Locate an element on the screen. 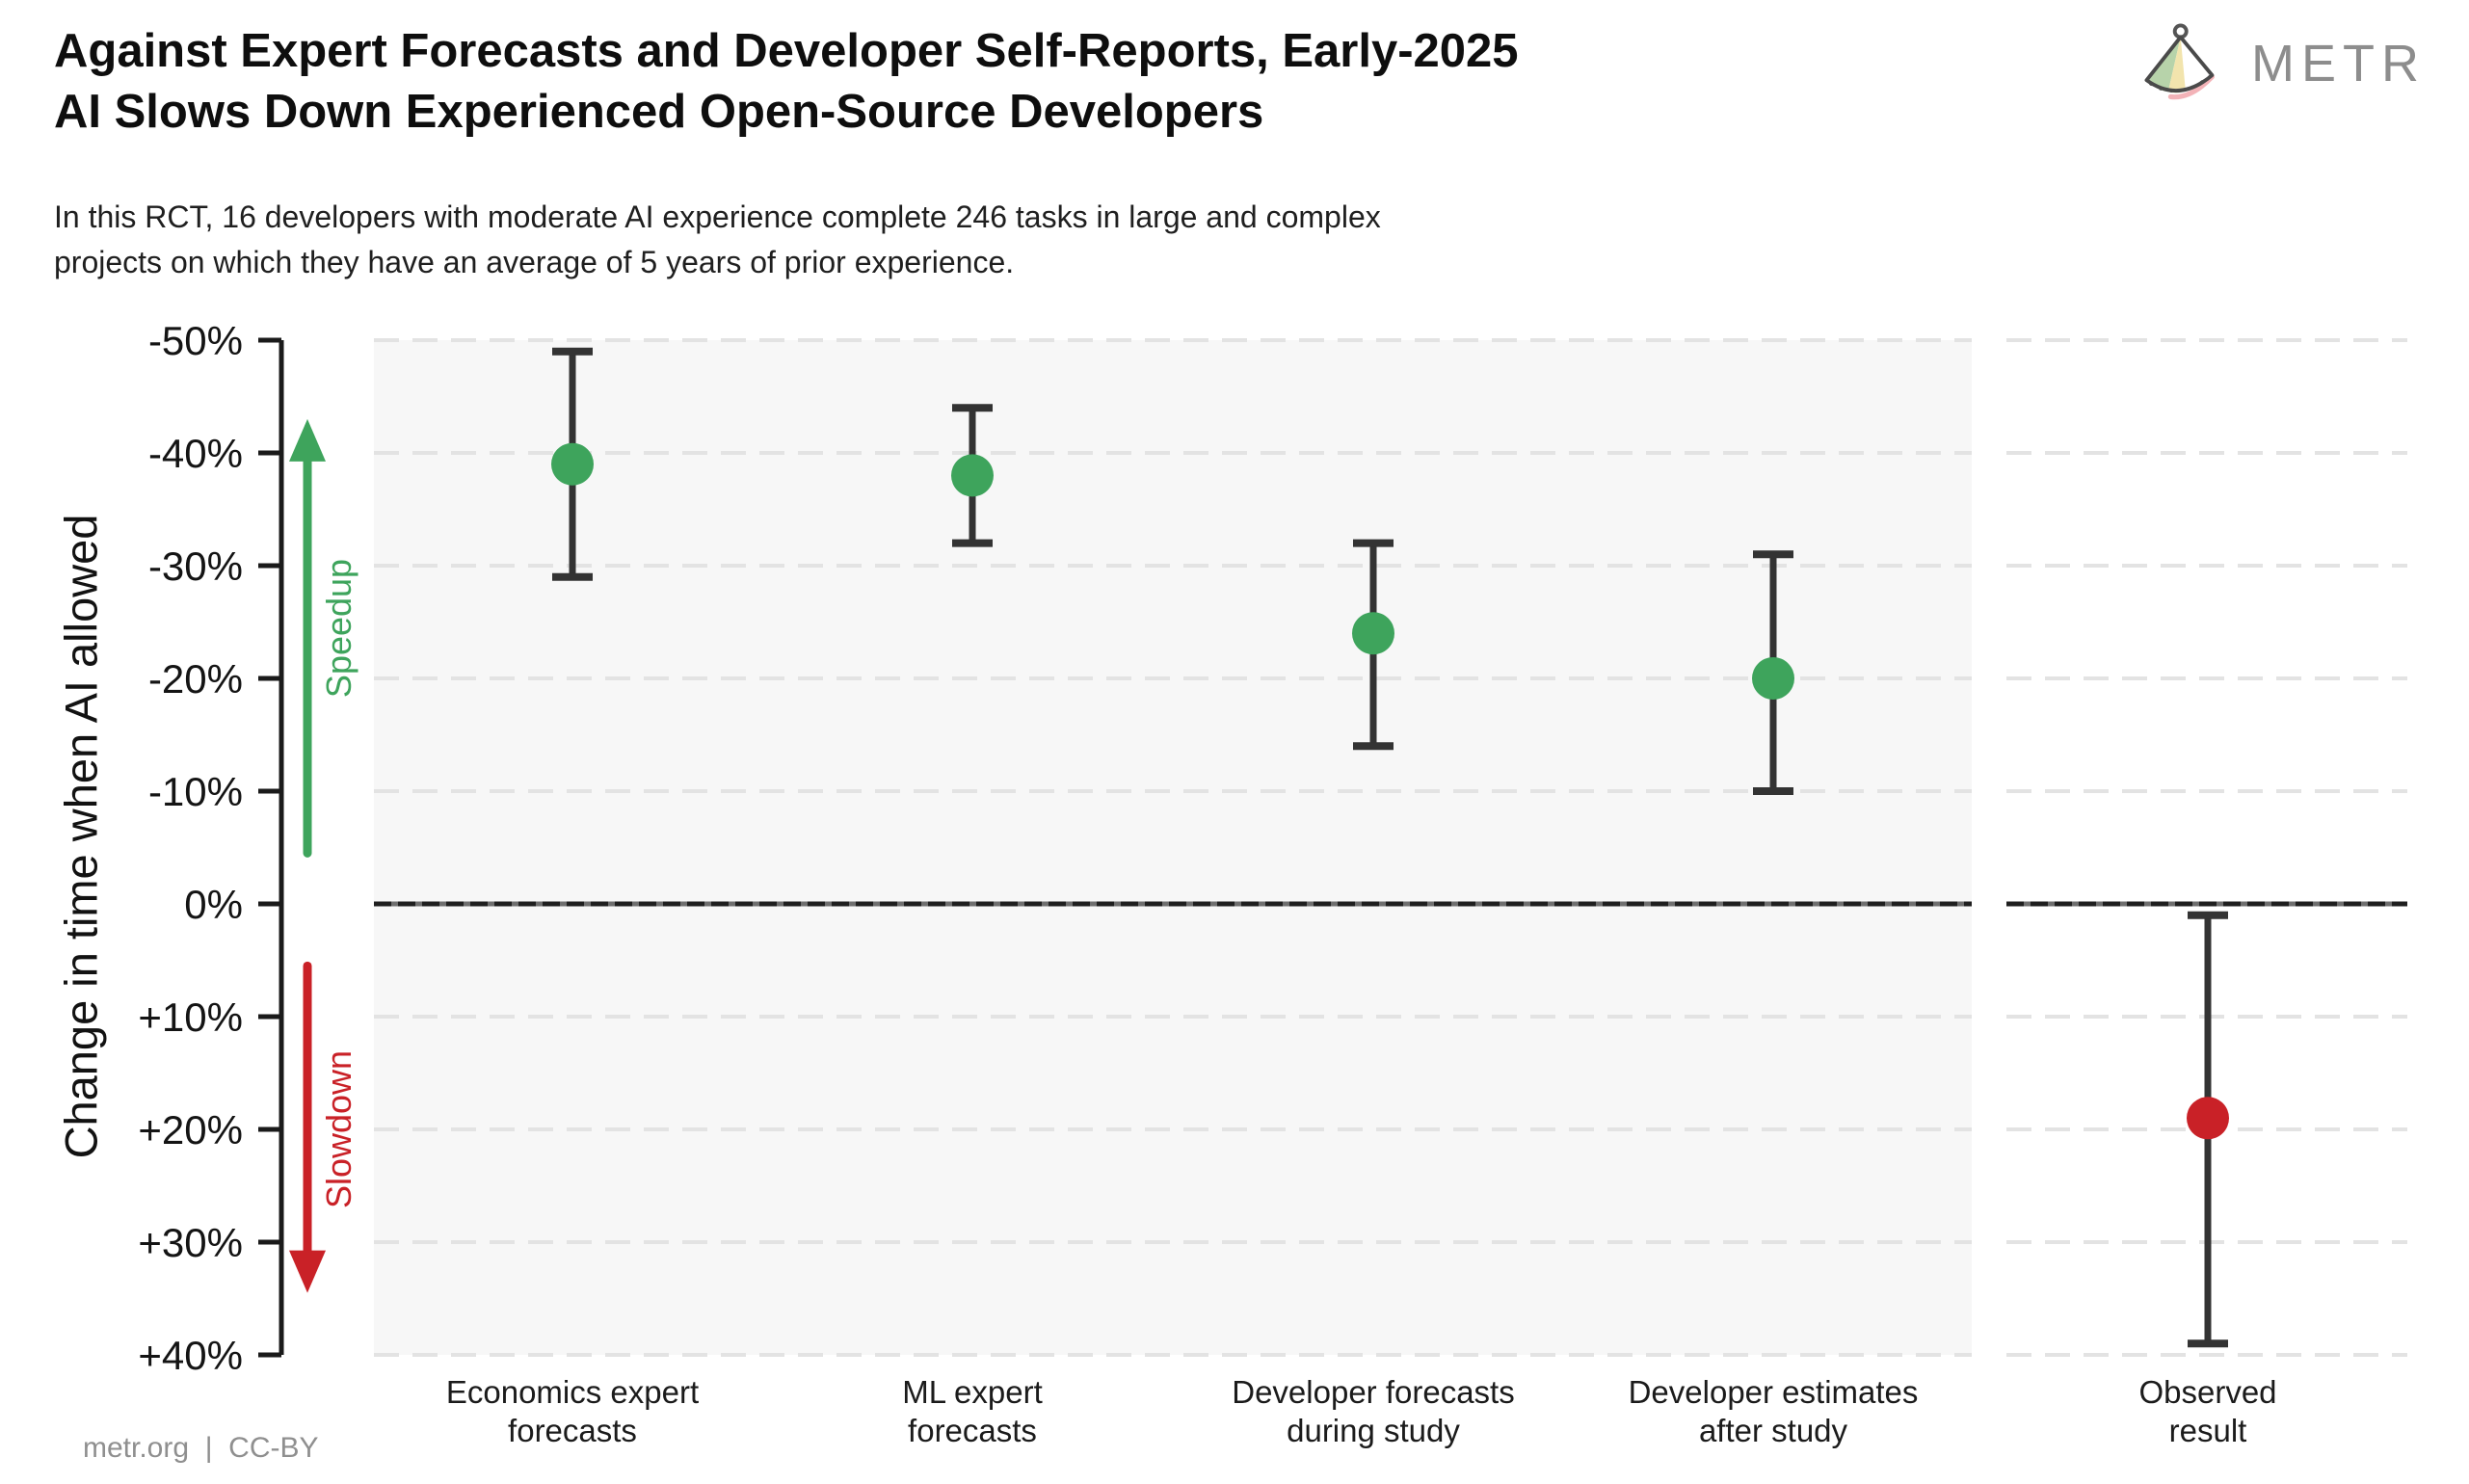 The image size is (2469, 1484). x-category-label-developer-forecasts-during-study: Developer forecasts is located at coordinates (1373, 1392).